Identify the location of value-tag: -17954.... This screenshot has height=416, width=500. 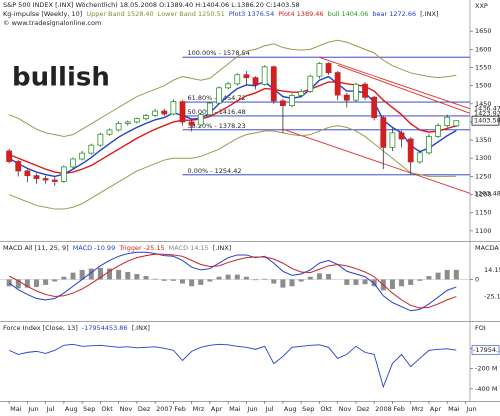
(486, 350).